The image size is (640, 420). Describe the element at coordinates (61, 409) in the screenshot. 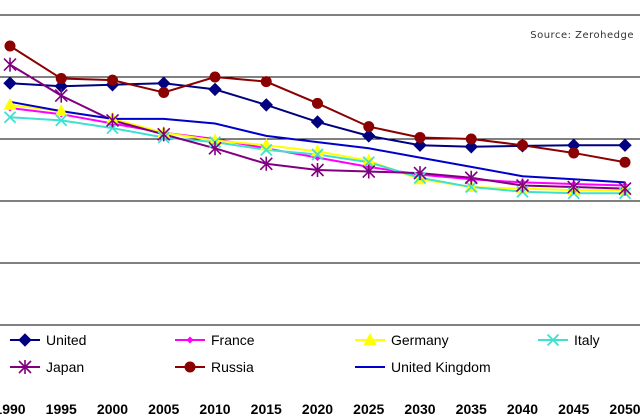

I see `x-tick-label: 1995` at that location.